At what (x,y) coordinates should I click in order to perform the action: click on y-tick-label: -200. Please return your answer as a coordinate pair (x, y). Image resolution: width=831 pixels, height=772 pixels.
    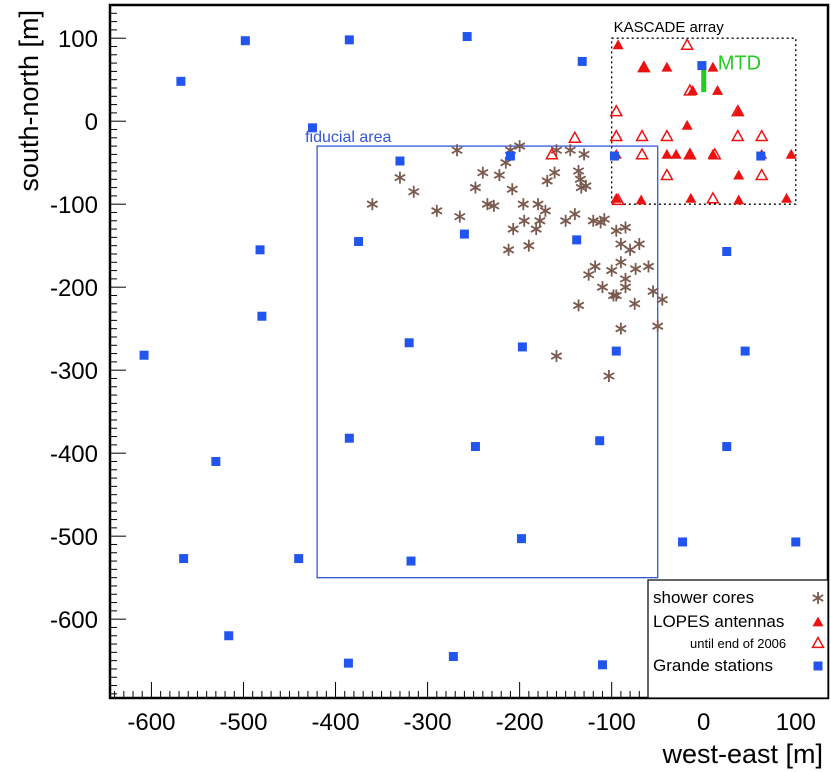
    Looking at the image, I should click on (74, 288).